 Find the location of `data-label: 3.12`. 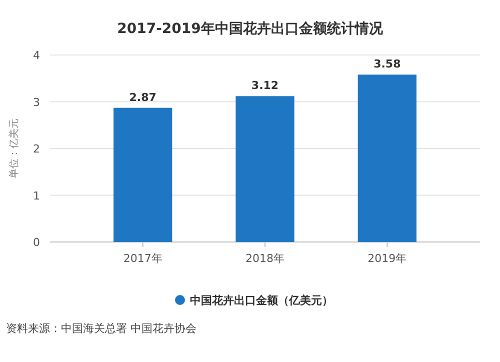

data-label: 3.12 is located at coordinates (265, 85).